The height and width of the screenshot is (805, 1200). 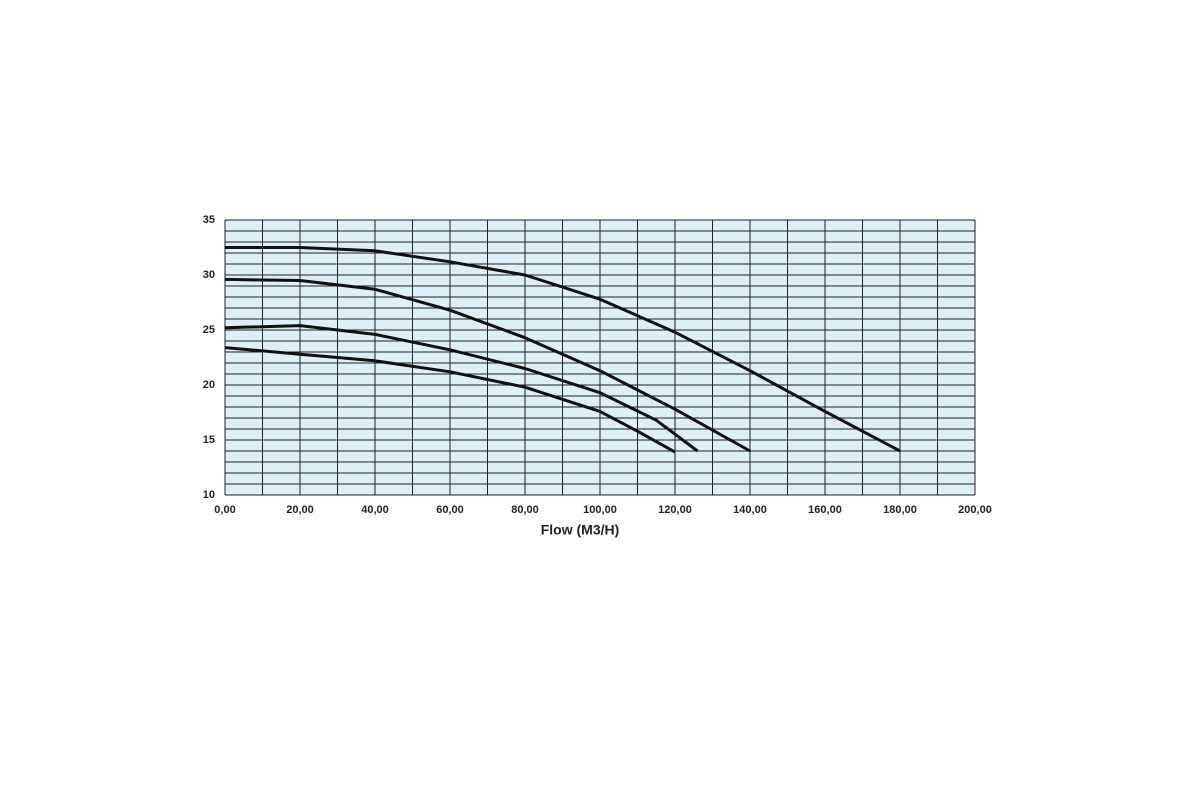 I want to click on x-tick-label: 40,00, so click(x=375, y=510).